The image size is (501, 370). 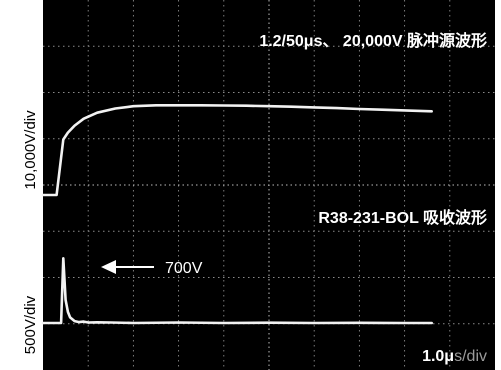 What do you see at coordinates (127, 267) in the screenshot?
I see `peak-arrow` at bounding box center [127, 267].